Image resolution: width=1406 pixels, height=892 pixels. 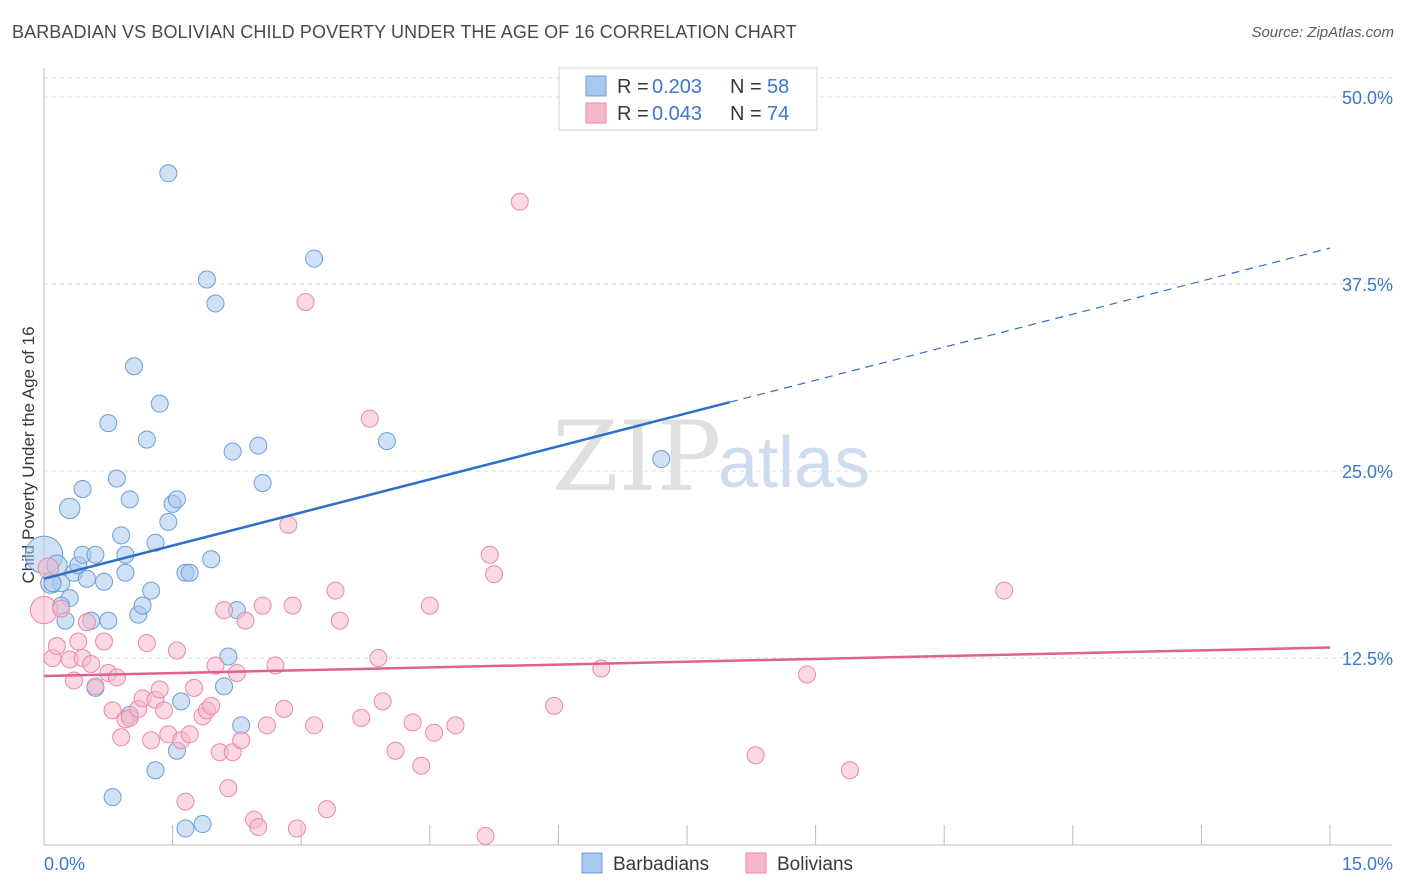 What do you see at coordinates (1367, 98) in the screenshot?
I see `y-tick-label: 50.0%` at bounding box center [1367, 98].